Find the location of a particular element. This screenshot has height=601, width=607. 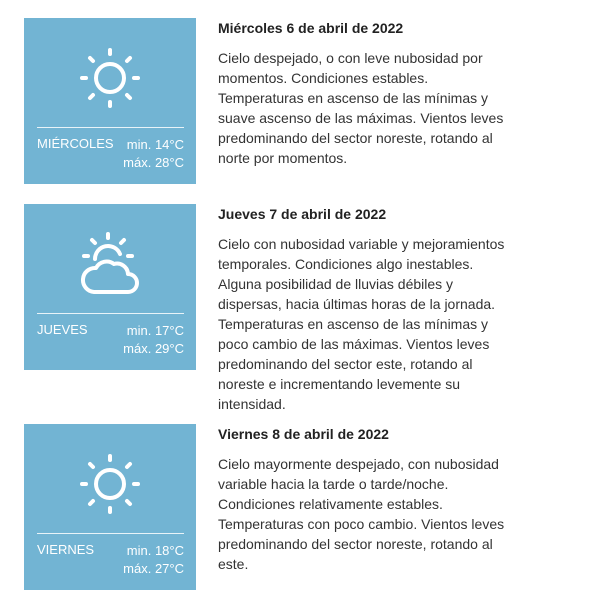

max-temp: máx. 29°C is located at coordinates (153, 348).